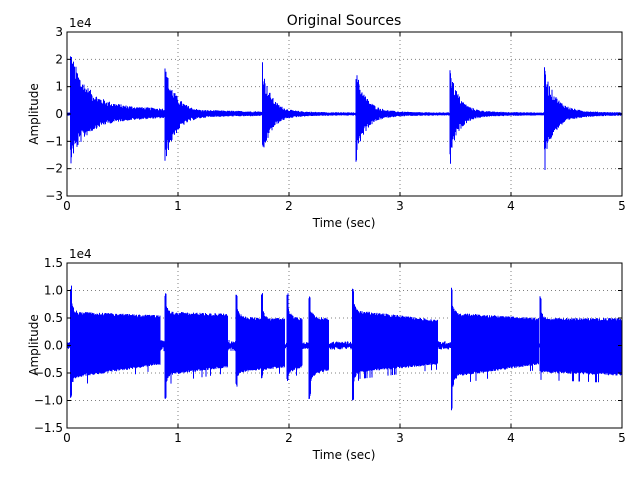 This screenshot has height=480, width=640. Describe the element at coordinates (59, 32) in the screenshot. I see `y-tick-label: 3` at that location.